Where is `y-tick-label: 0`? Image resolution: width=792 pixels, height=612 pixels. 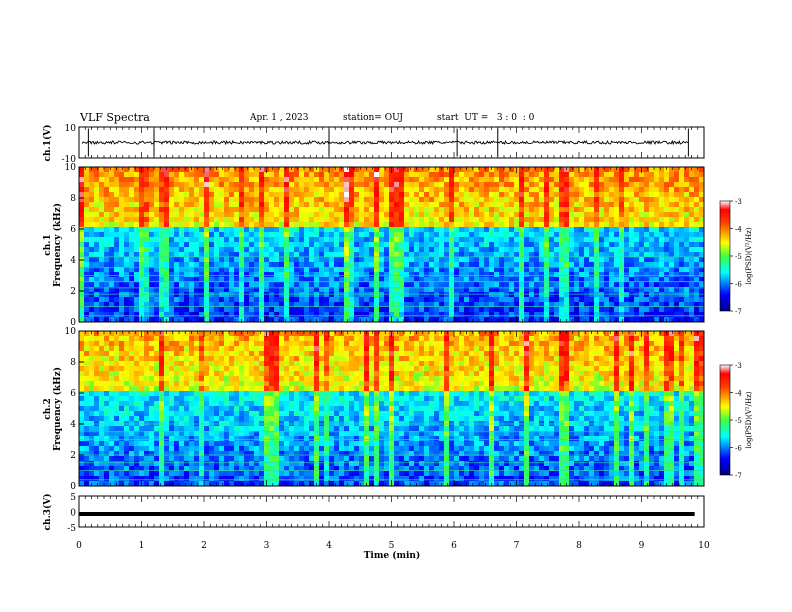 y-tick-label: 0 is located at coordinates (73, 323).